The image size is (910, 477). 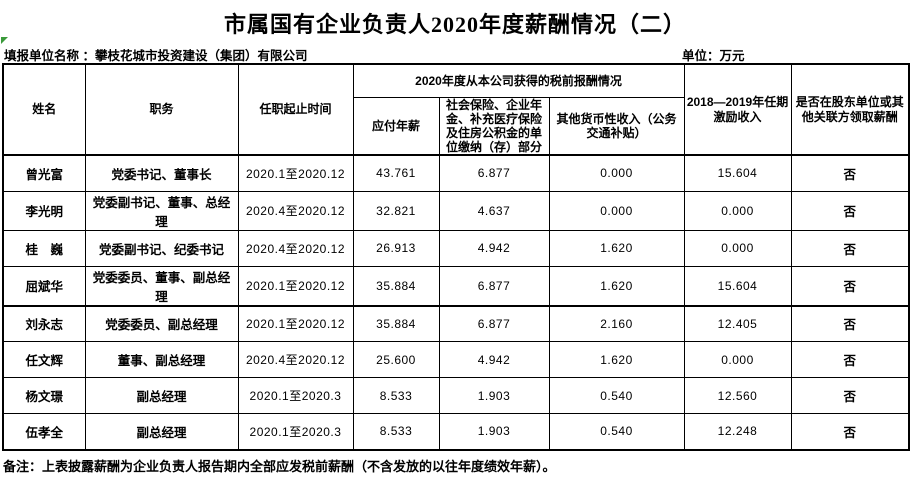 What do you see at coordinates (161, 286) in the screenshot?
I see `cell-position: 党委委员、董事、副总经理` at bounding box center [161, 286].